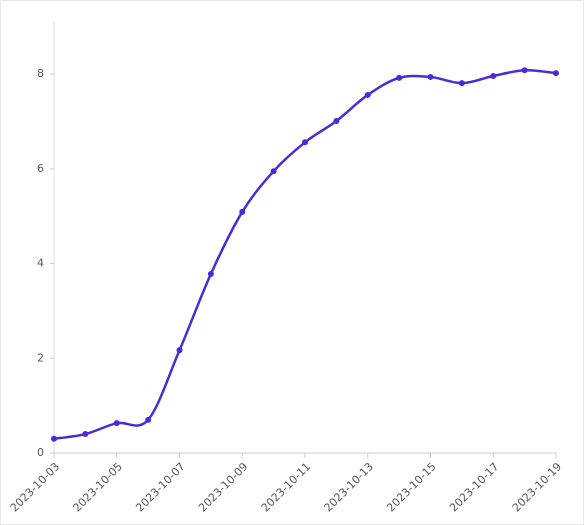  What do you see at coordinates (40, 168) in the screenshot?
I see `y-tick-label: 6` at bounding box center [40, 168].